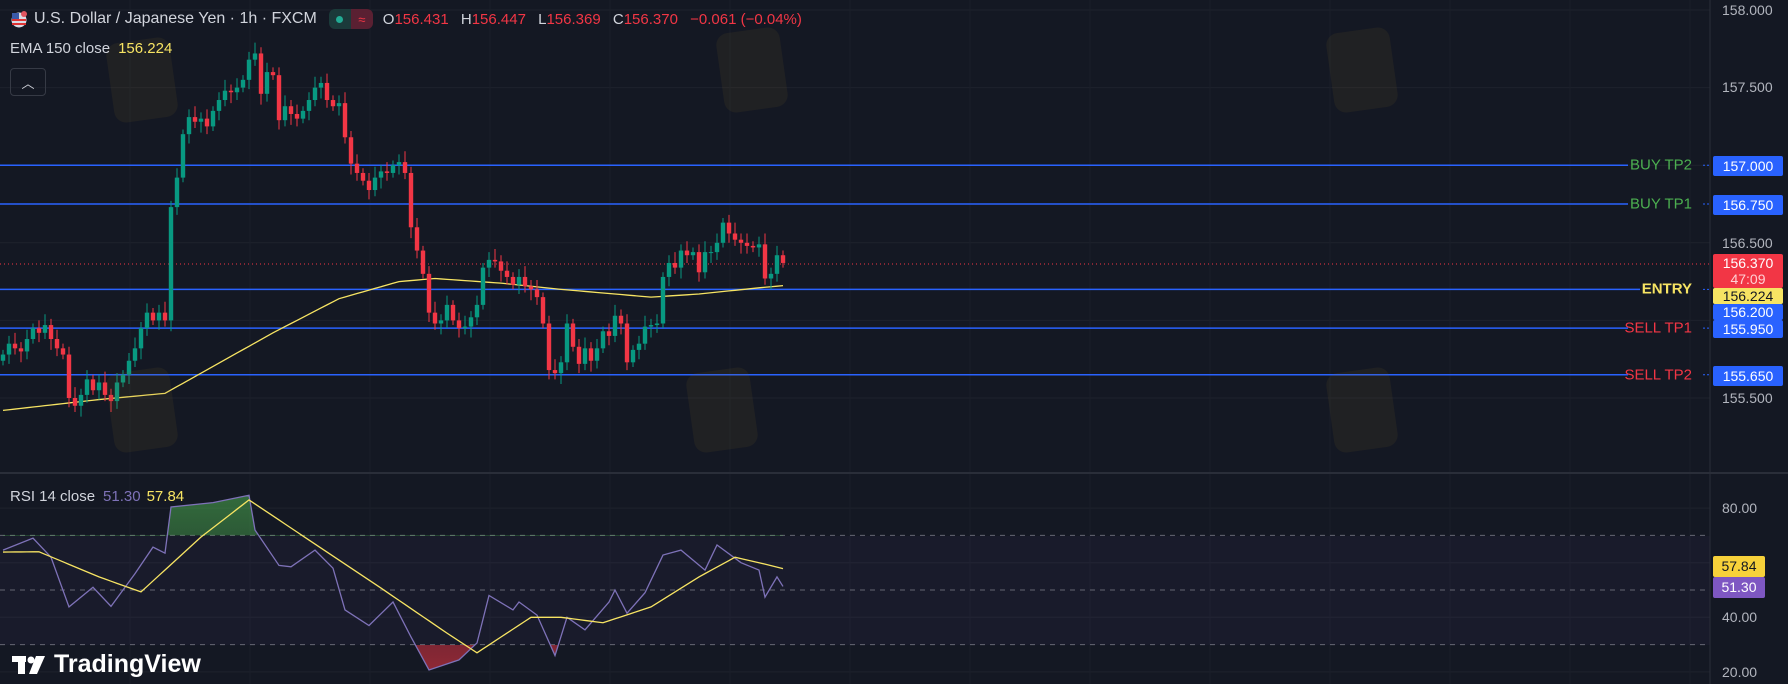 The width and height of the screenshot is (1788, 684). I want to click on entry-price-label: 156.200, so click(1748, 312).